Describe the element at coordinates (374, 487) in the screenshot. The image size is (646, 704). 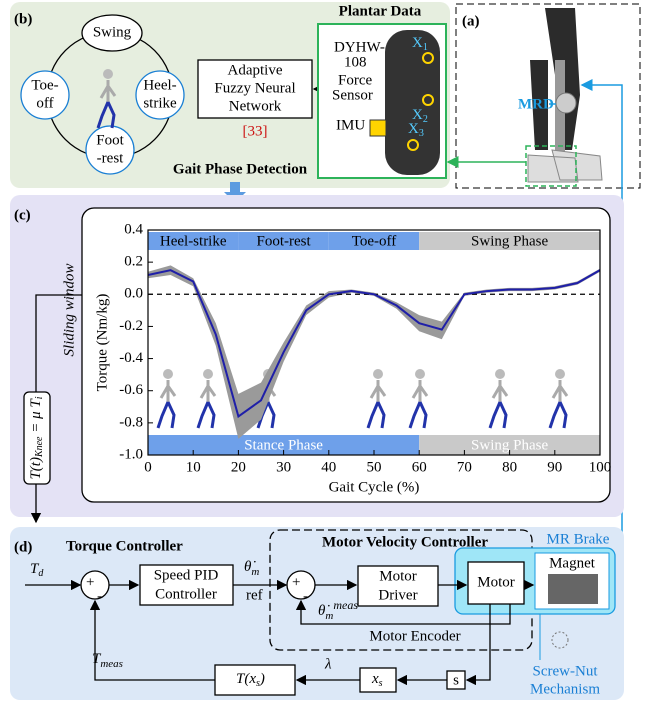
I see `x-axis-label: Gait Cycle (%)` at that location.